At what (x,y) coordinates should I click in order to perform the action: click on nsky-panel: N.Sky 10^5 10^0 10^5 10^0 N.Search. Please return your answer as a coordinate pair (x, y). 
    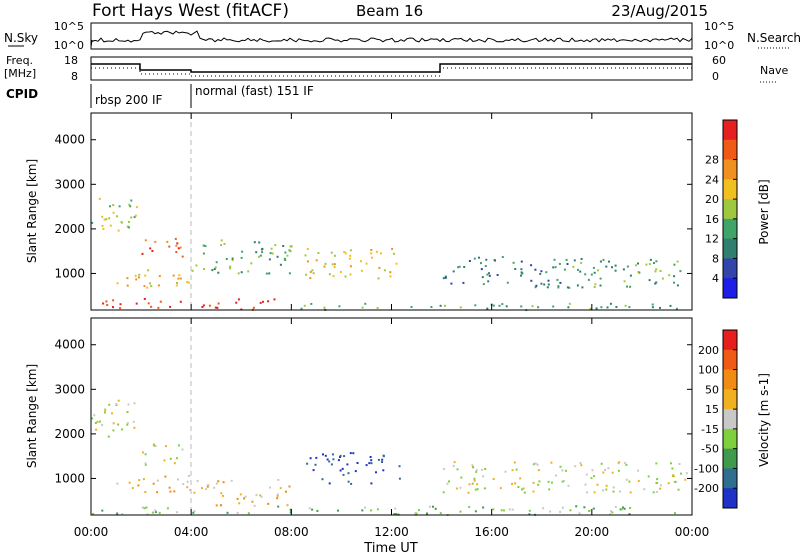
    Looking at the image, I should click on (402, 36).